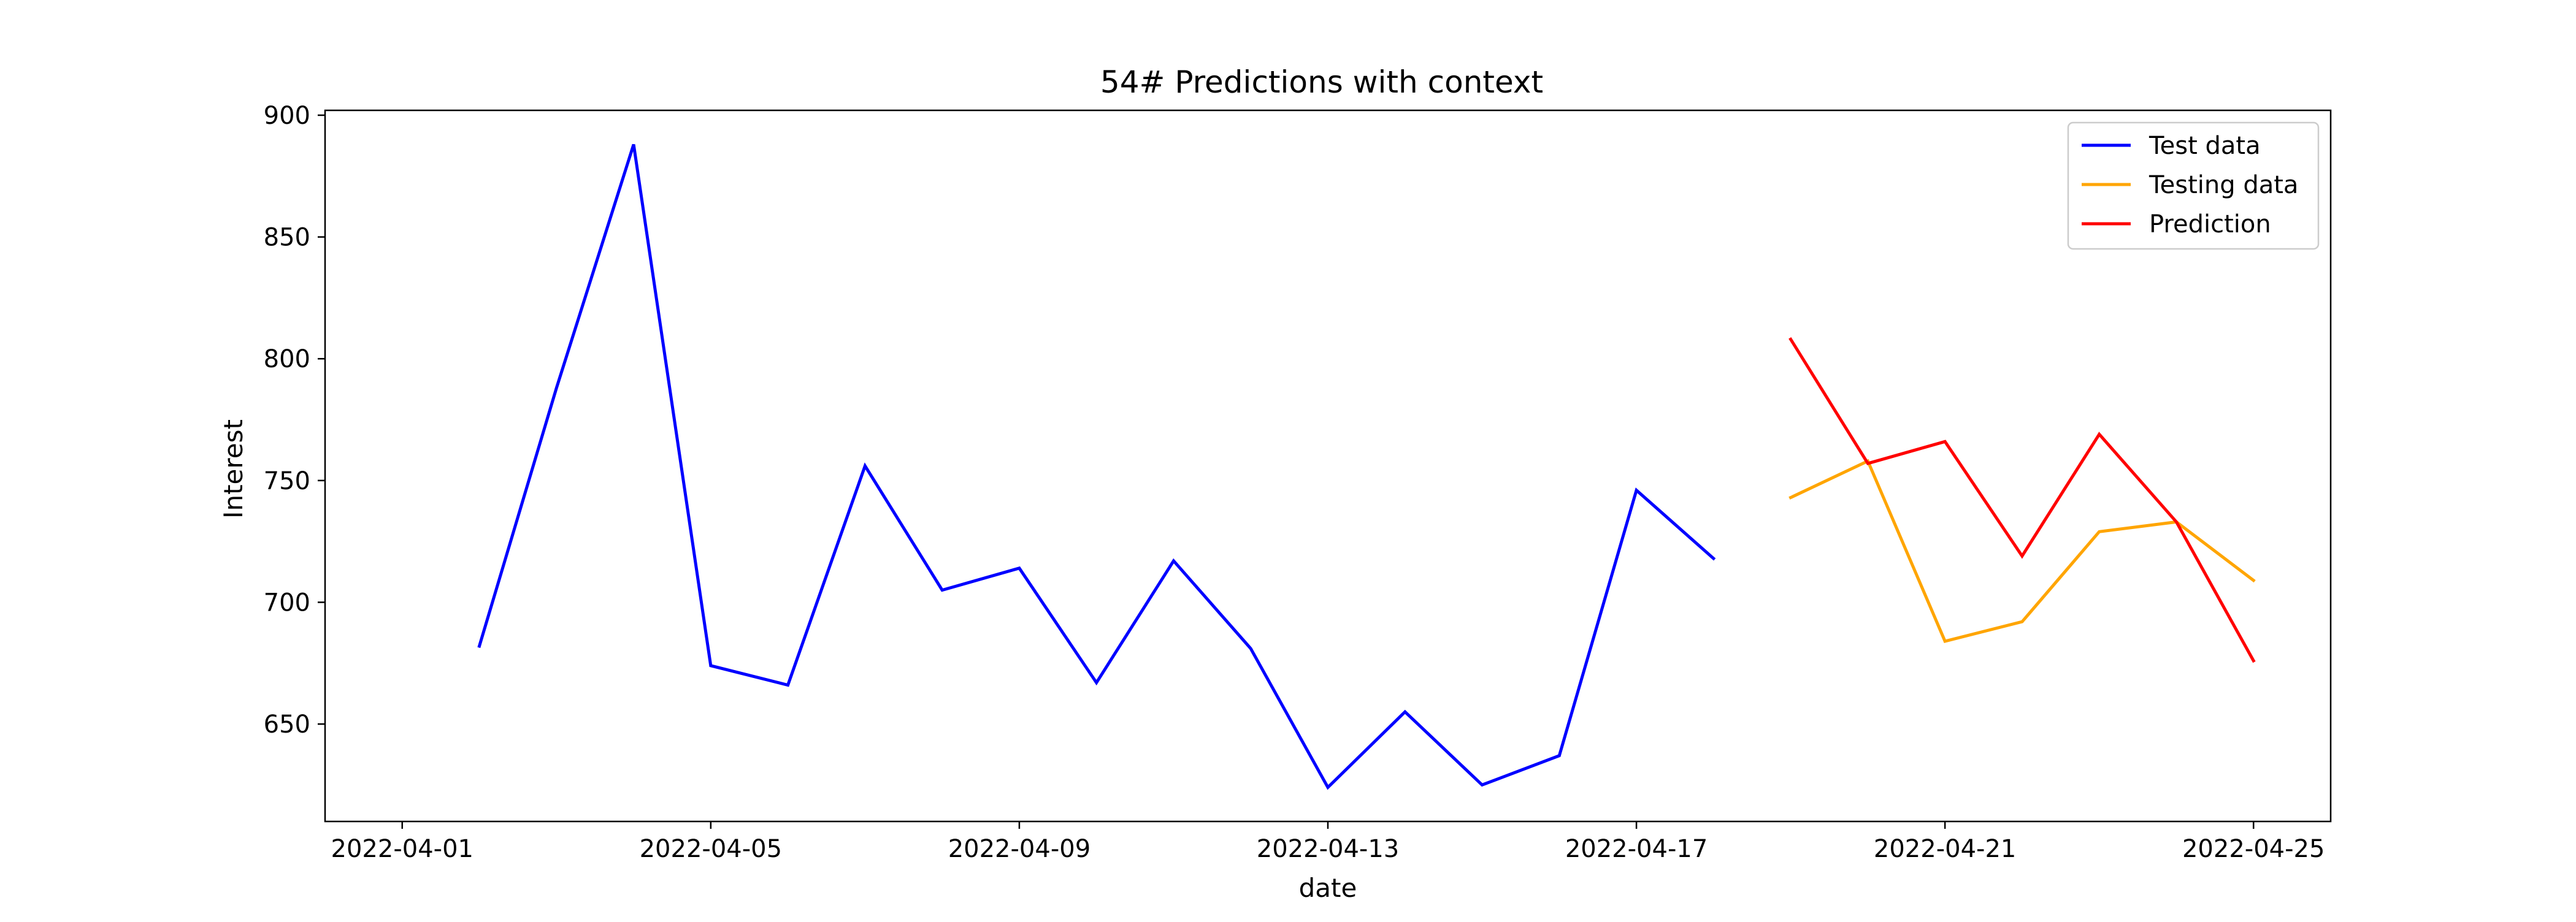 The width and height of the screenshot is (2576, 922). I want to click on x-tick-label: 2022-04-17, so click(1636, 849).